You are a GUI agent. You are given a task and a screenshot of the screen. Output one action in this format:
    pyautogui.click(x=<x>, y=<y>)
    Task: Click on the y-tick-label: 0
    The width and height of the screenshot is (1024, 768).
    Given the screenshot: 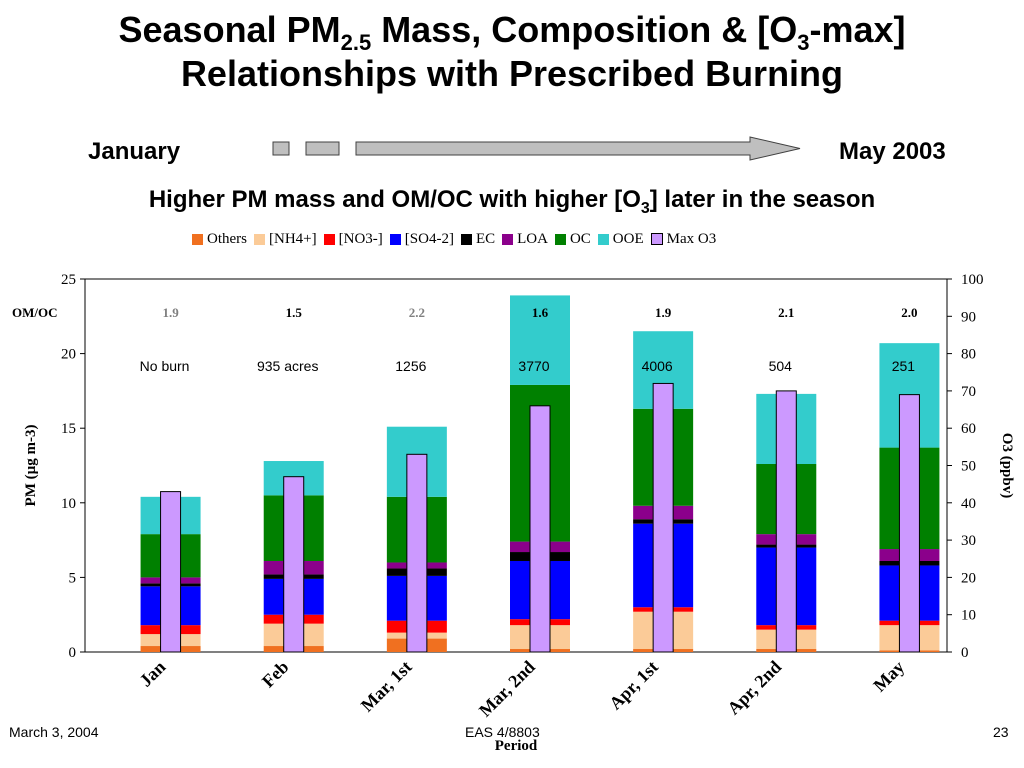 What is the action you would take?
    pyautogui.click(x=73, y=653)
    